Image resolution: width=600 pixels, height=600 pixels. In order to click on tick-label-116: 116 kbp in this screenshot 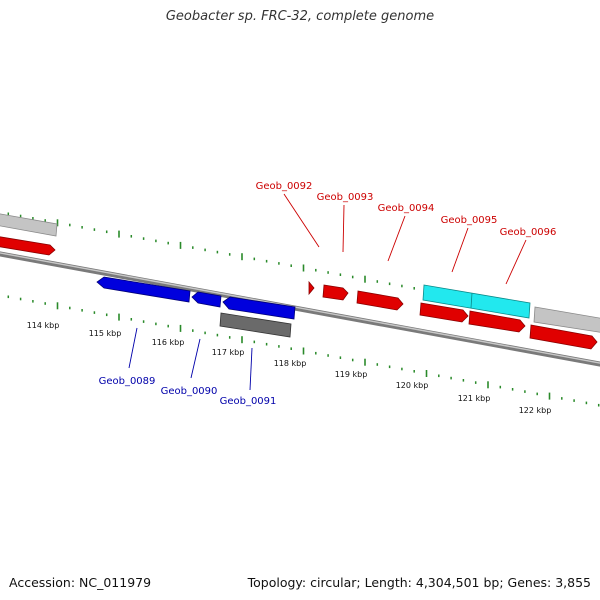, I will do `click(168, 342)`.